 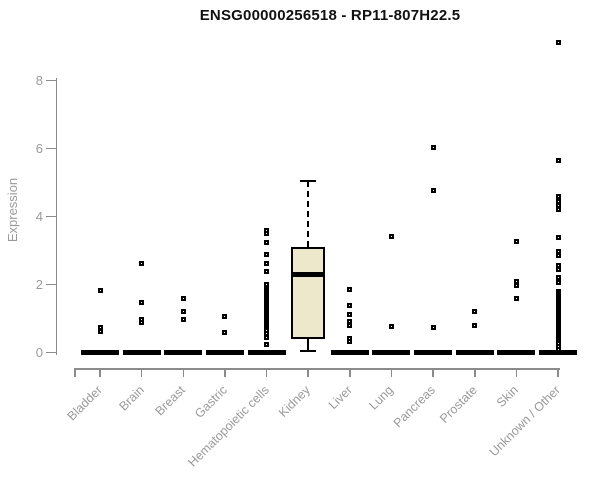 What do you see at coordinates (330, 15) in the screenshot?
I see `chart-title: ENSG00000256518 - RP11-807H22.5` at bounding box center [330, 15].